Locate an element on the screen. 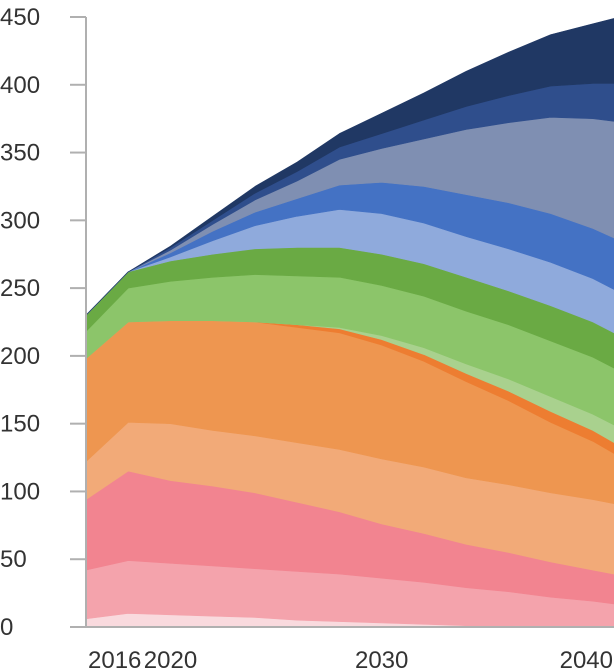  x-tick-label: 2030 is located at coordinates (381, 659).